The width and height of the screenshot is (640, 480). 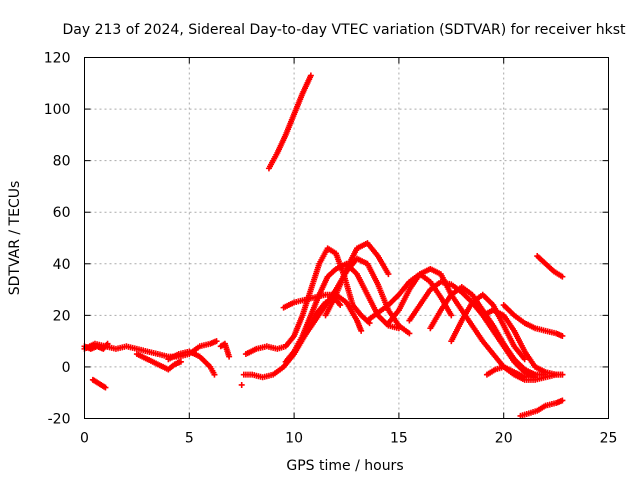 I want to click on x-tick-label: 15, so click(x=399, y=439).